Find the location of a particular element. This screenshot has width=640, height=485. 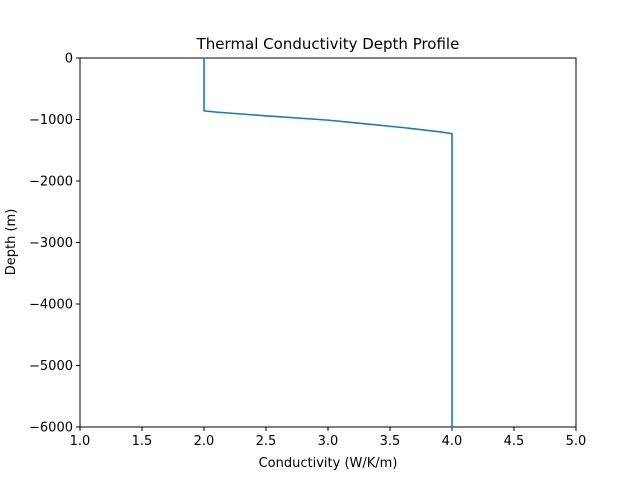

x-tick-label: 3.5 is located at coordinates (390, 441).